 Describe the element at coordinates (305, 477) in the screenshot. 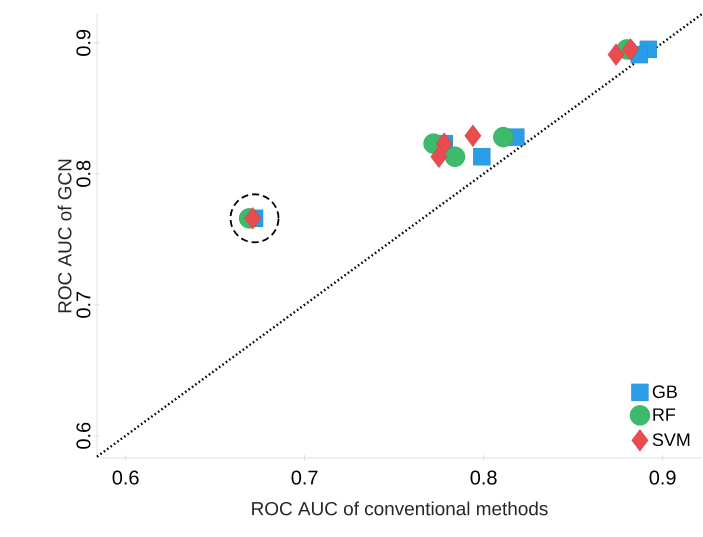

I see `x-tick-label: 0.7` at that location.